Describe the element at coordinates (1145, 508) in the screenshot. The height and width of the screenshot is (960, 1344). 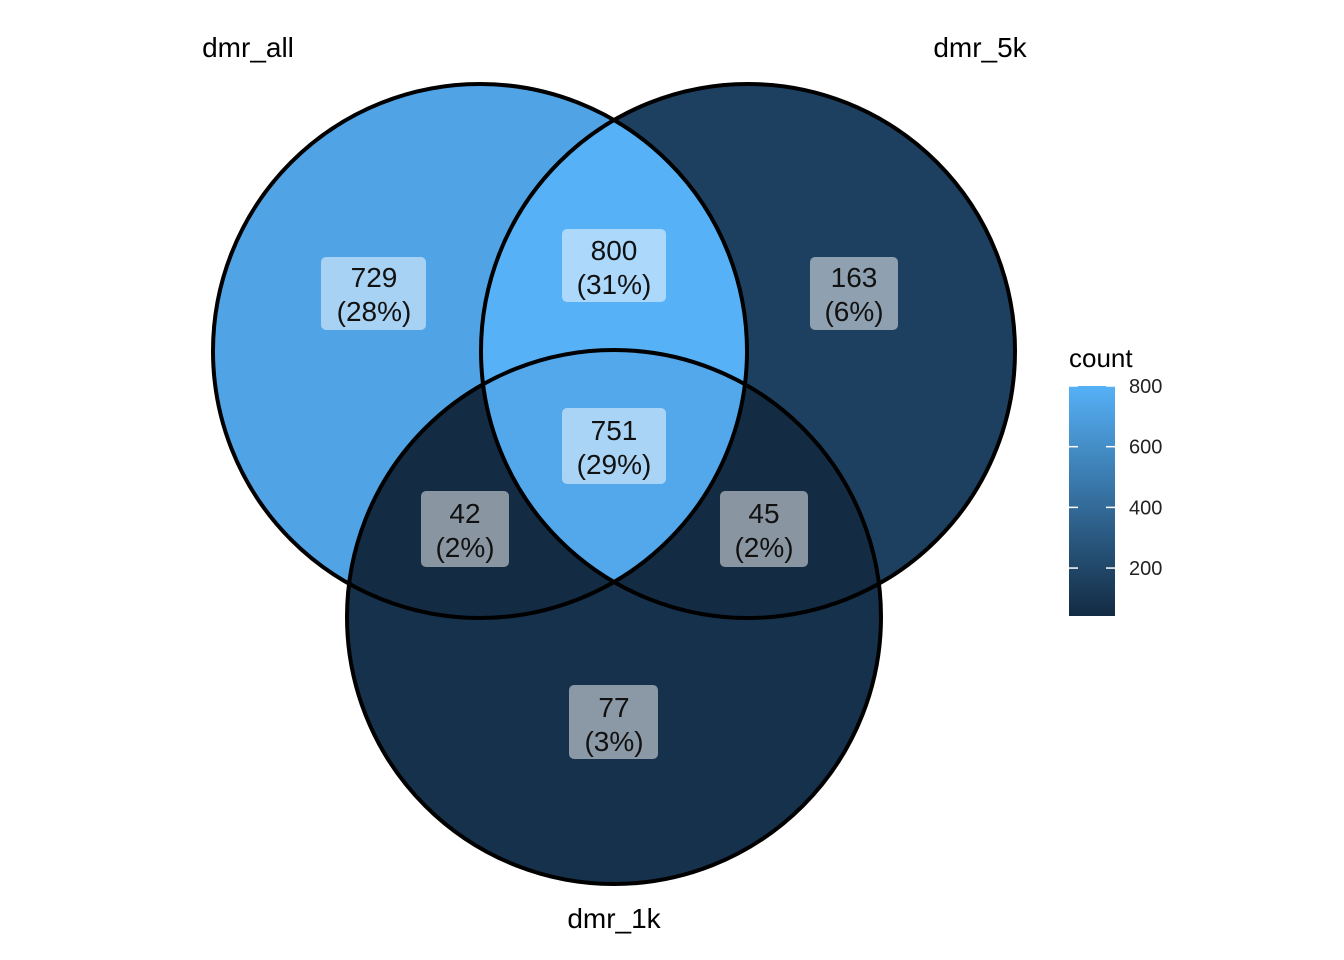
I see `legend-tick-label: 400` at that location.